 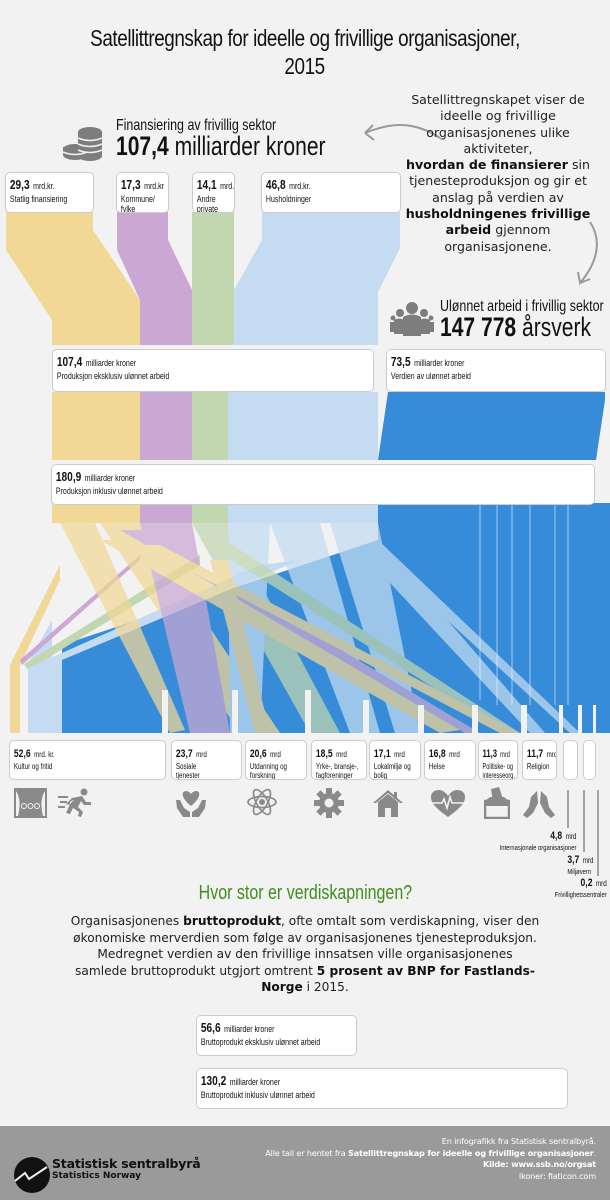 What do you see at coordinates (305, 893) in the screenshot?
I see `value-creation-title: Hvor stor er verdiskapningen?` at bounding box center [305, 893].